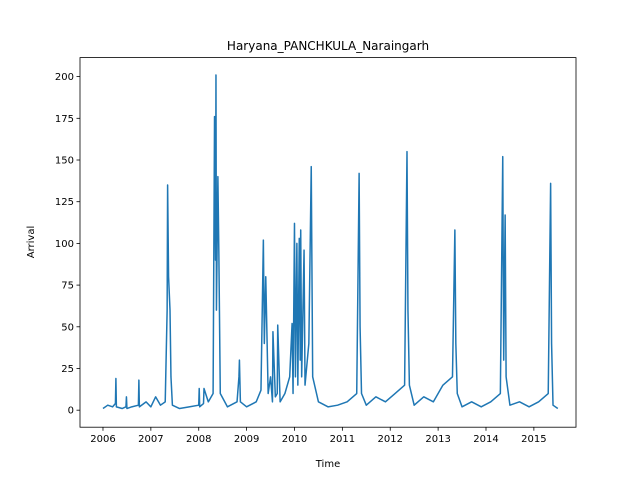 This screenshot has height=480, width=640. What do you see at coordinates (327, 464) in the screenshot?
I see `x-axis-label: Time` at bounding box center [327, 464].